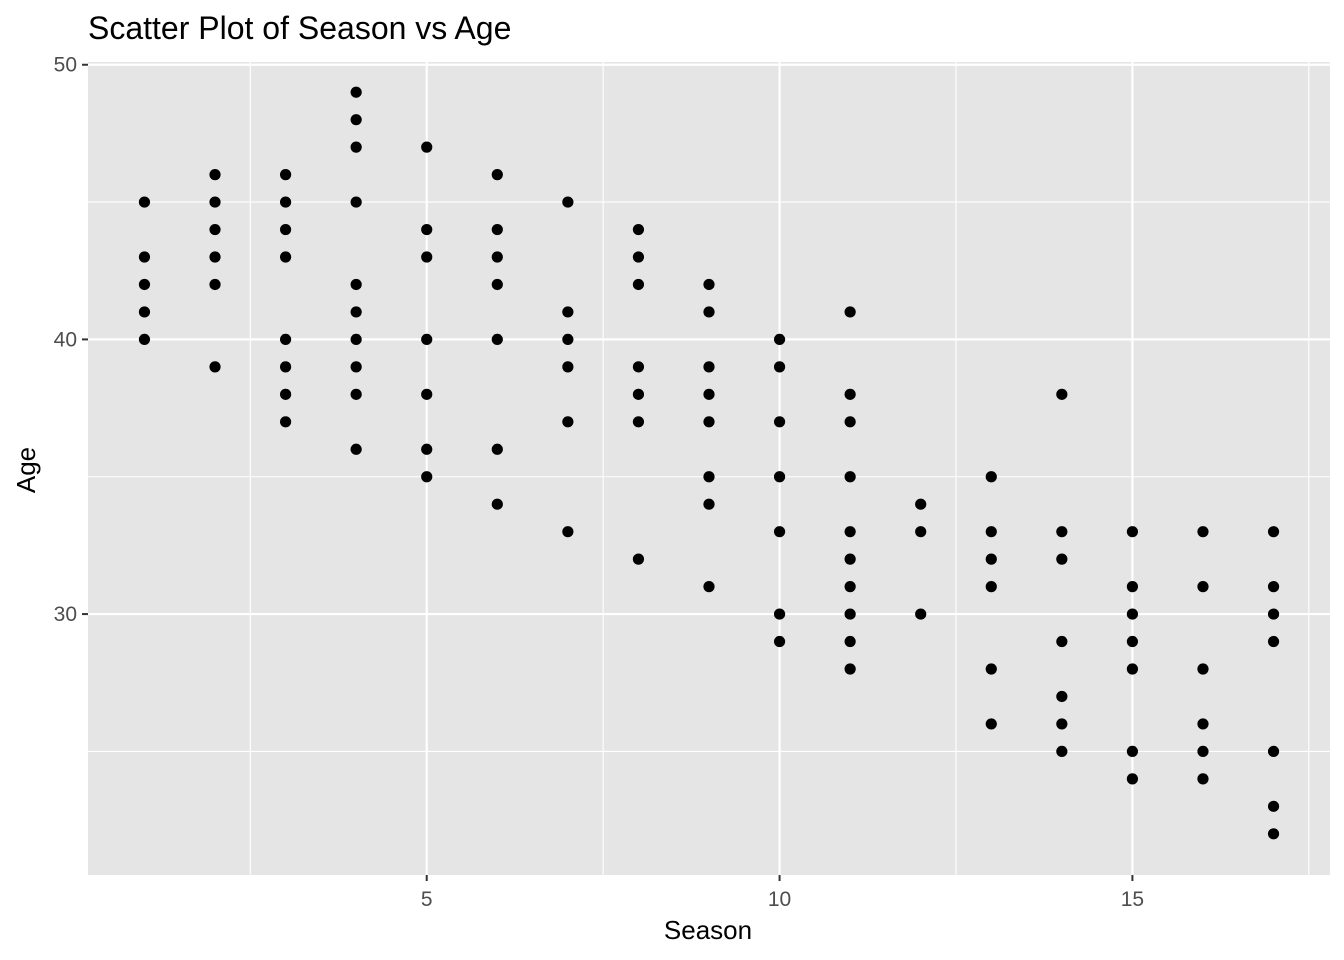  Describe the element at coordinates (65, 614) in the screenshot. I see `y-tick-label: 30` at that location.